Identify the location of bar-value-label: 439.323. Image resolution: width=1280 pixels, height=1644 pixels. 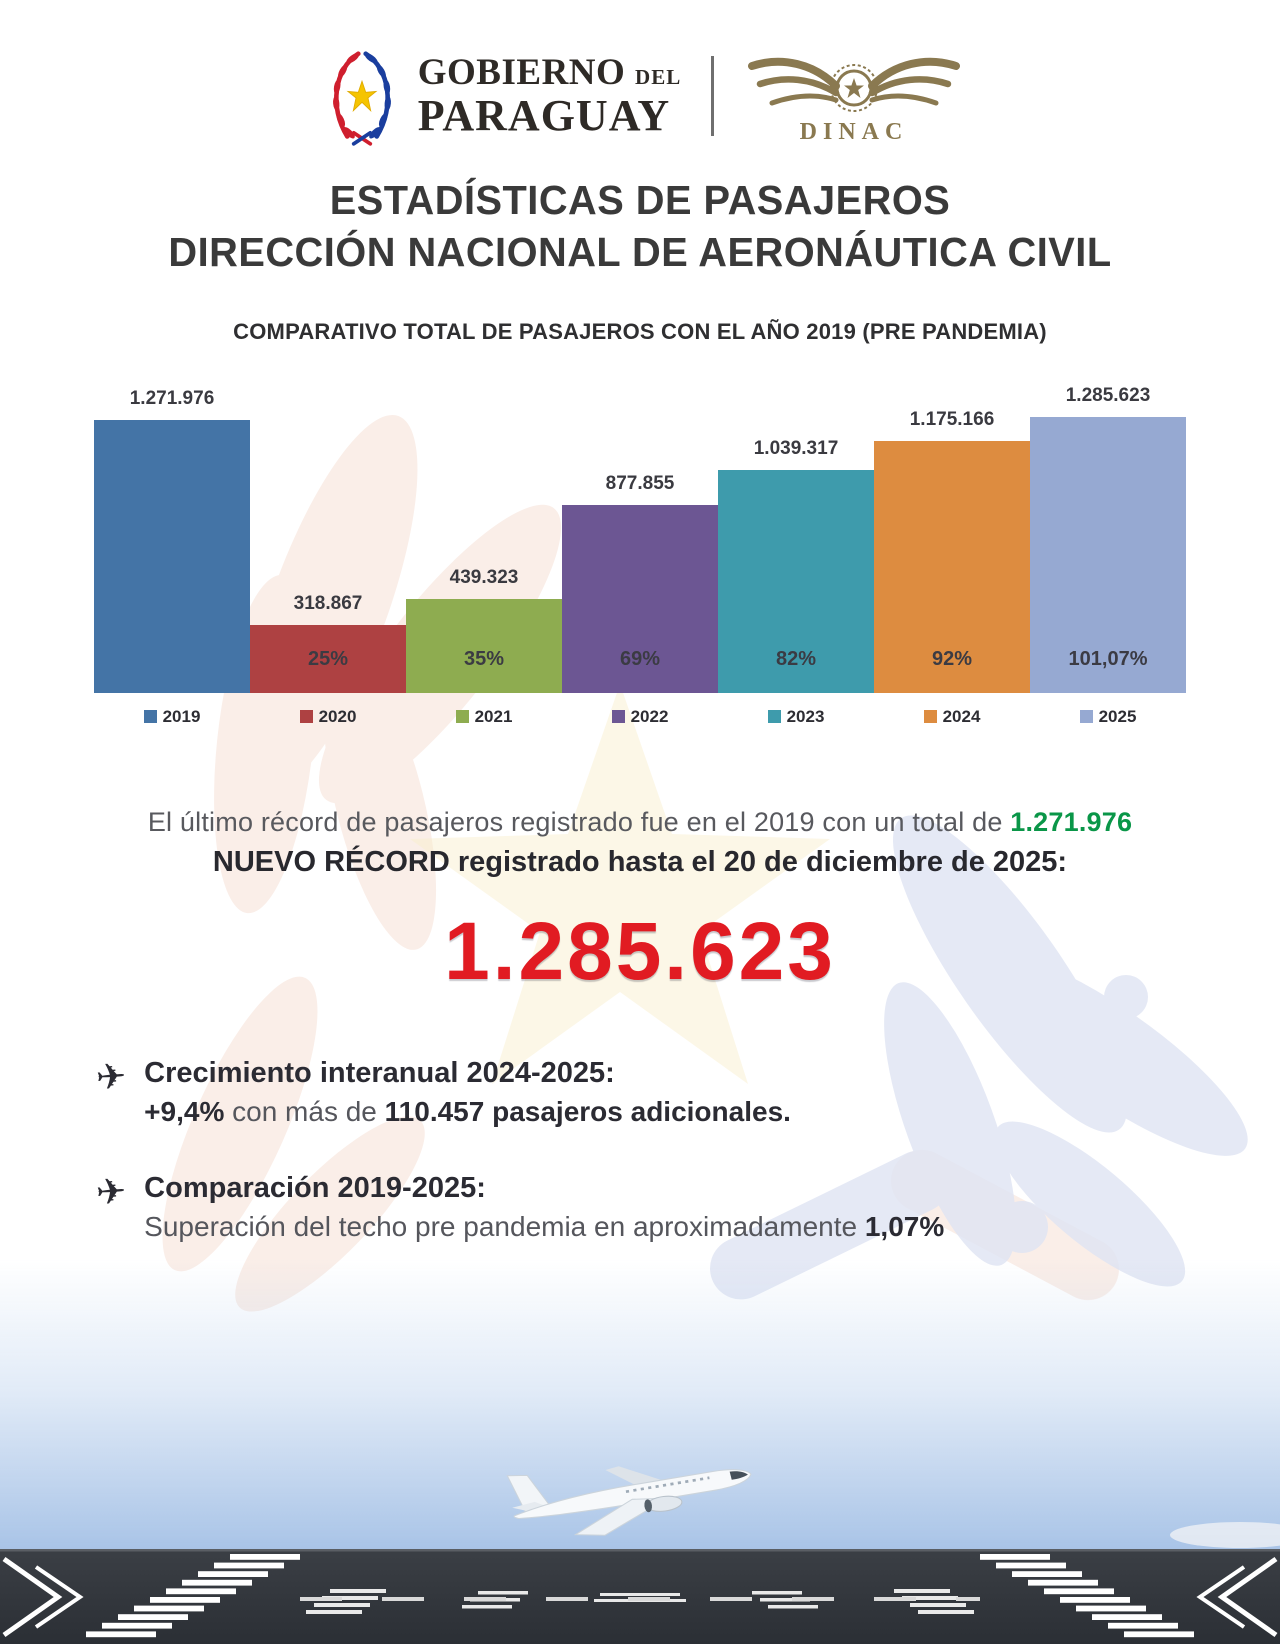
(484, 577).